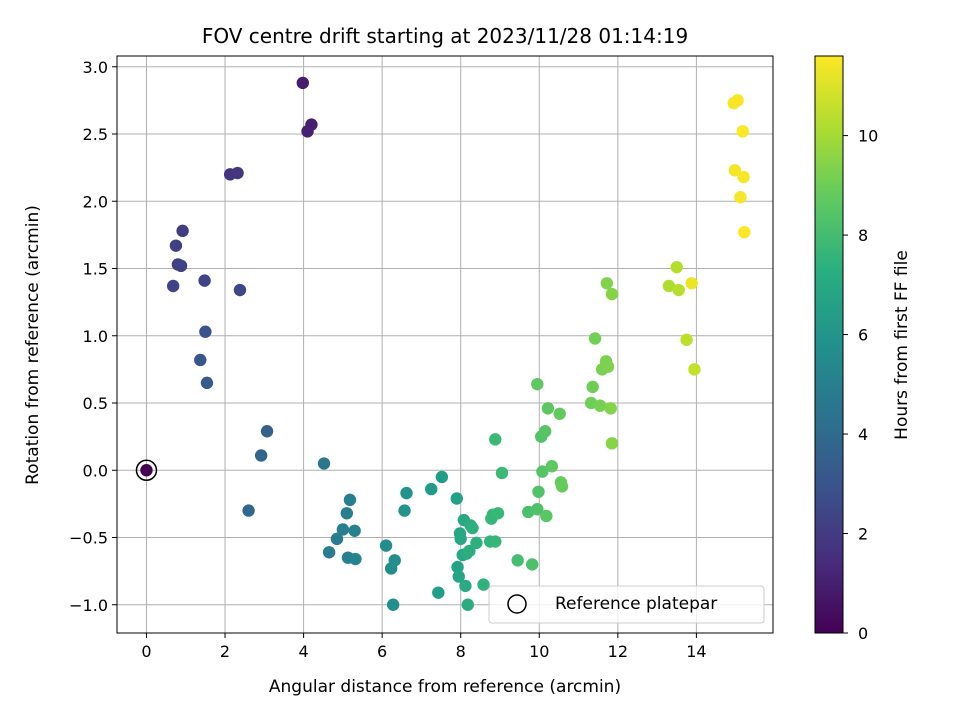 This screenshot has height=720, width=960. Describe the element at coordinates (225, 651) in the screenshot. I see `x-tick-label: 2` at that location.